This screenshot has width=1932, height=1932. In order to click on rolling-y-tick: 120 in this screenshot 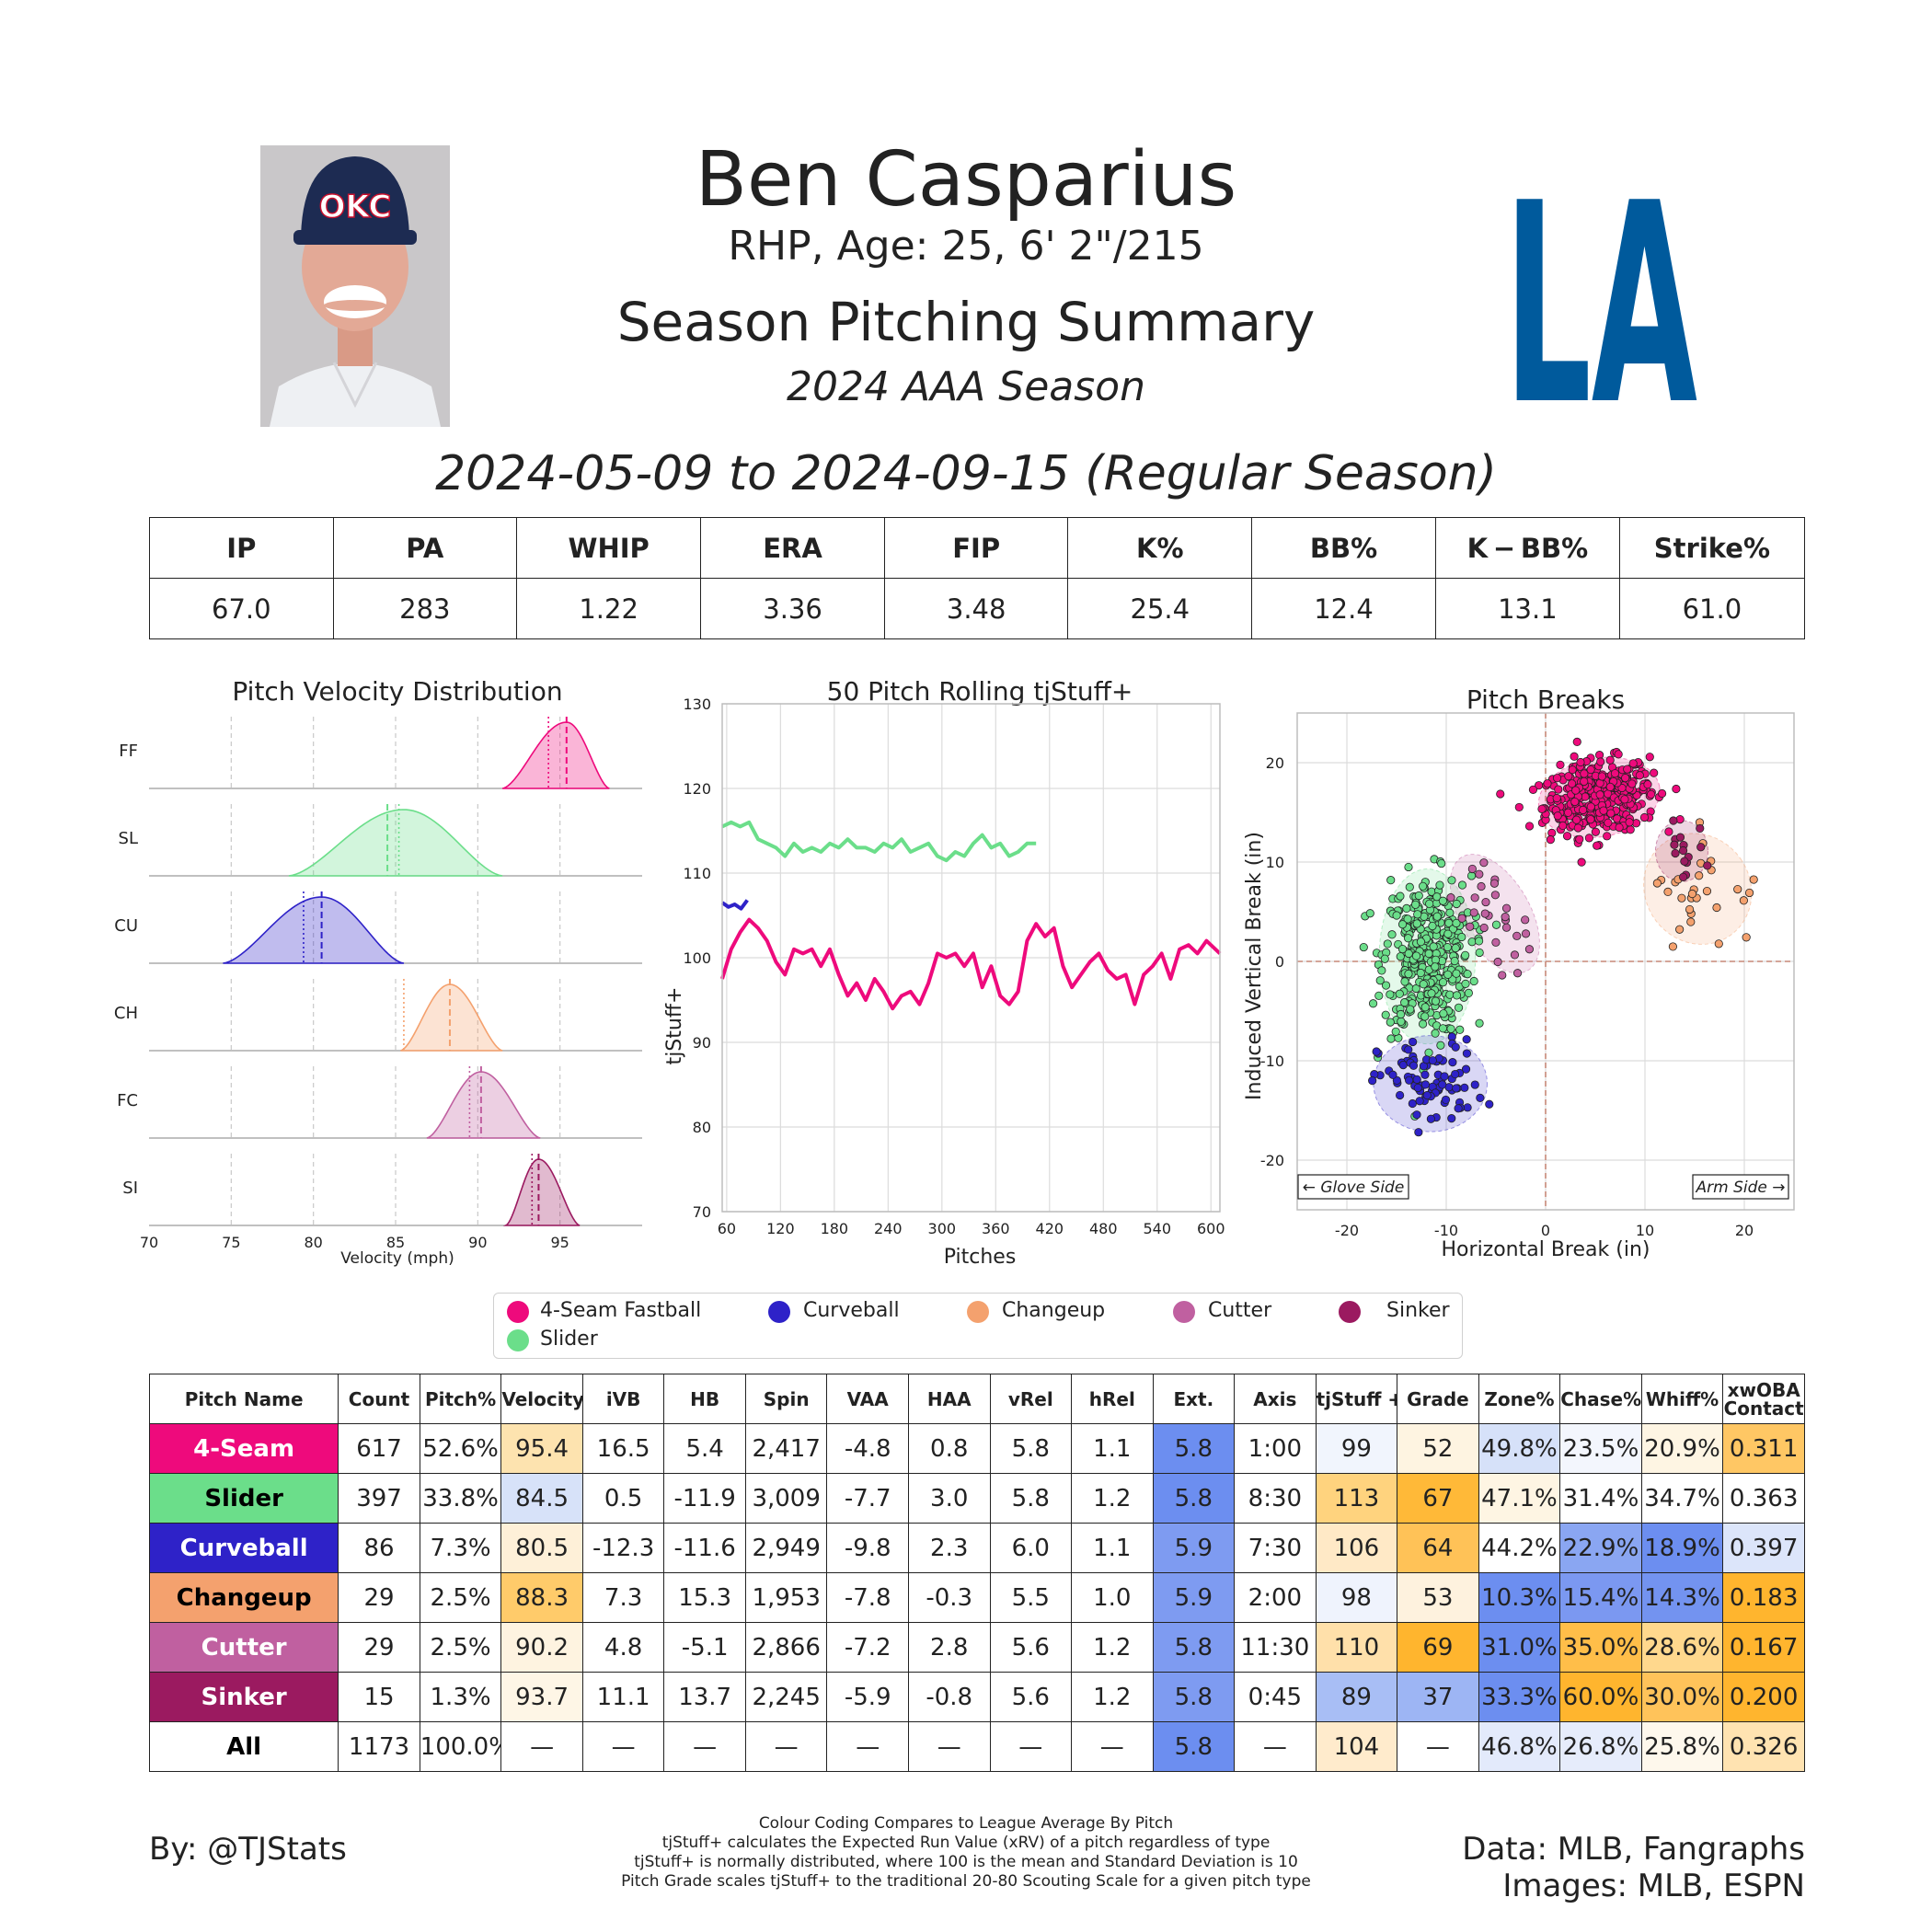, I will do `click(697, 789)`.